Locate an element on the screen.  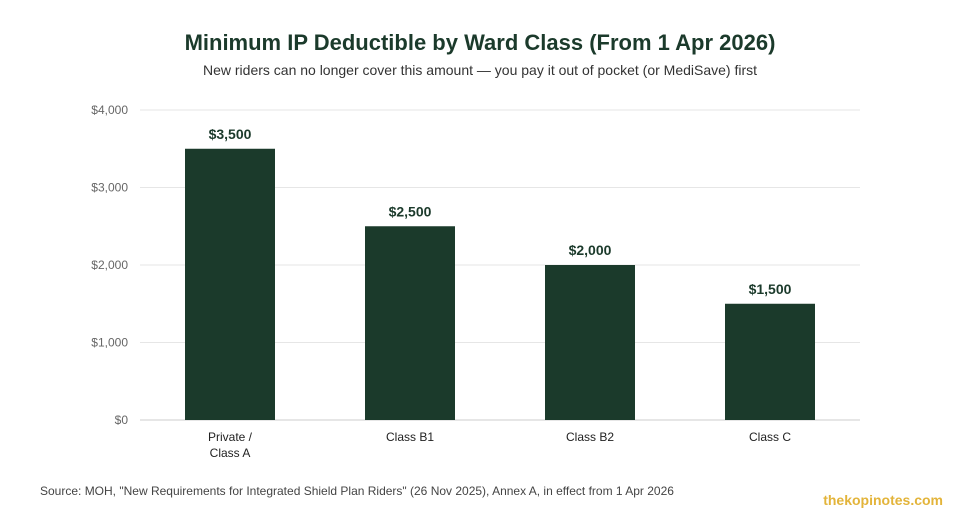
bar-value-label: $1,500 is located at coordinates (770, 289).